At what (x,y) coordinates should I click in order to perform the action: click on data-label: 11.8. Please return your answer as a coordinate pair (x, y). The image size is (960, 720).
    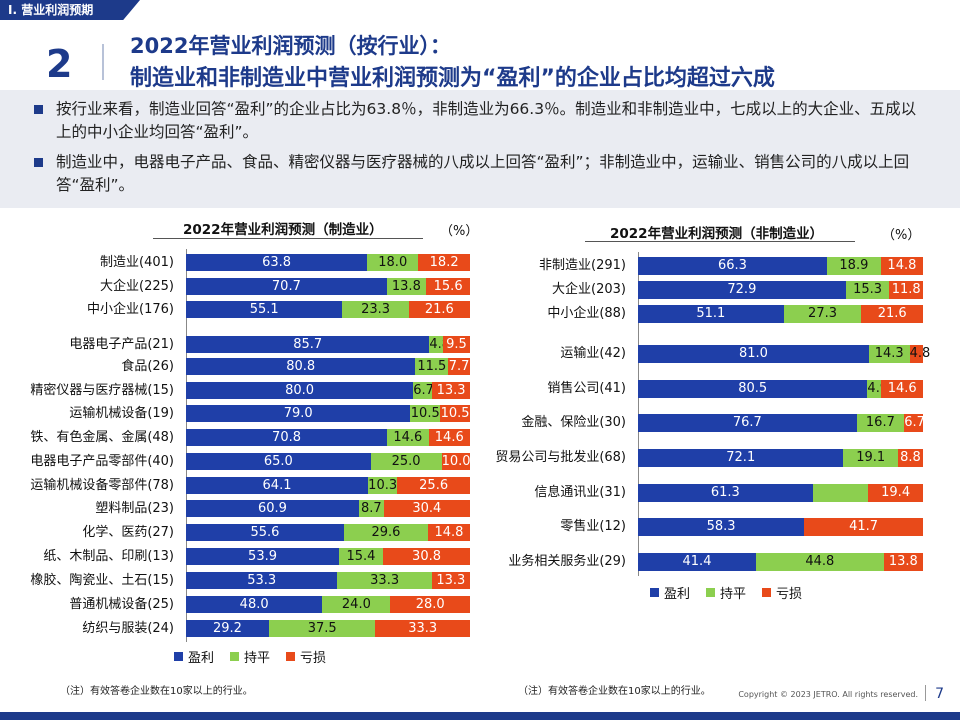
    Looking at the image, I should click on (906, 289).